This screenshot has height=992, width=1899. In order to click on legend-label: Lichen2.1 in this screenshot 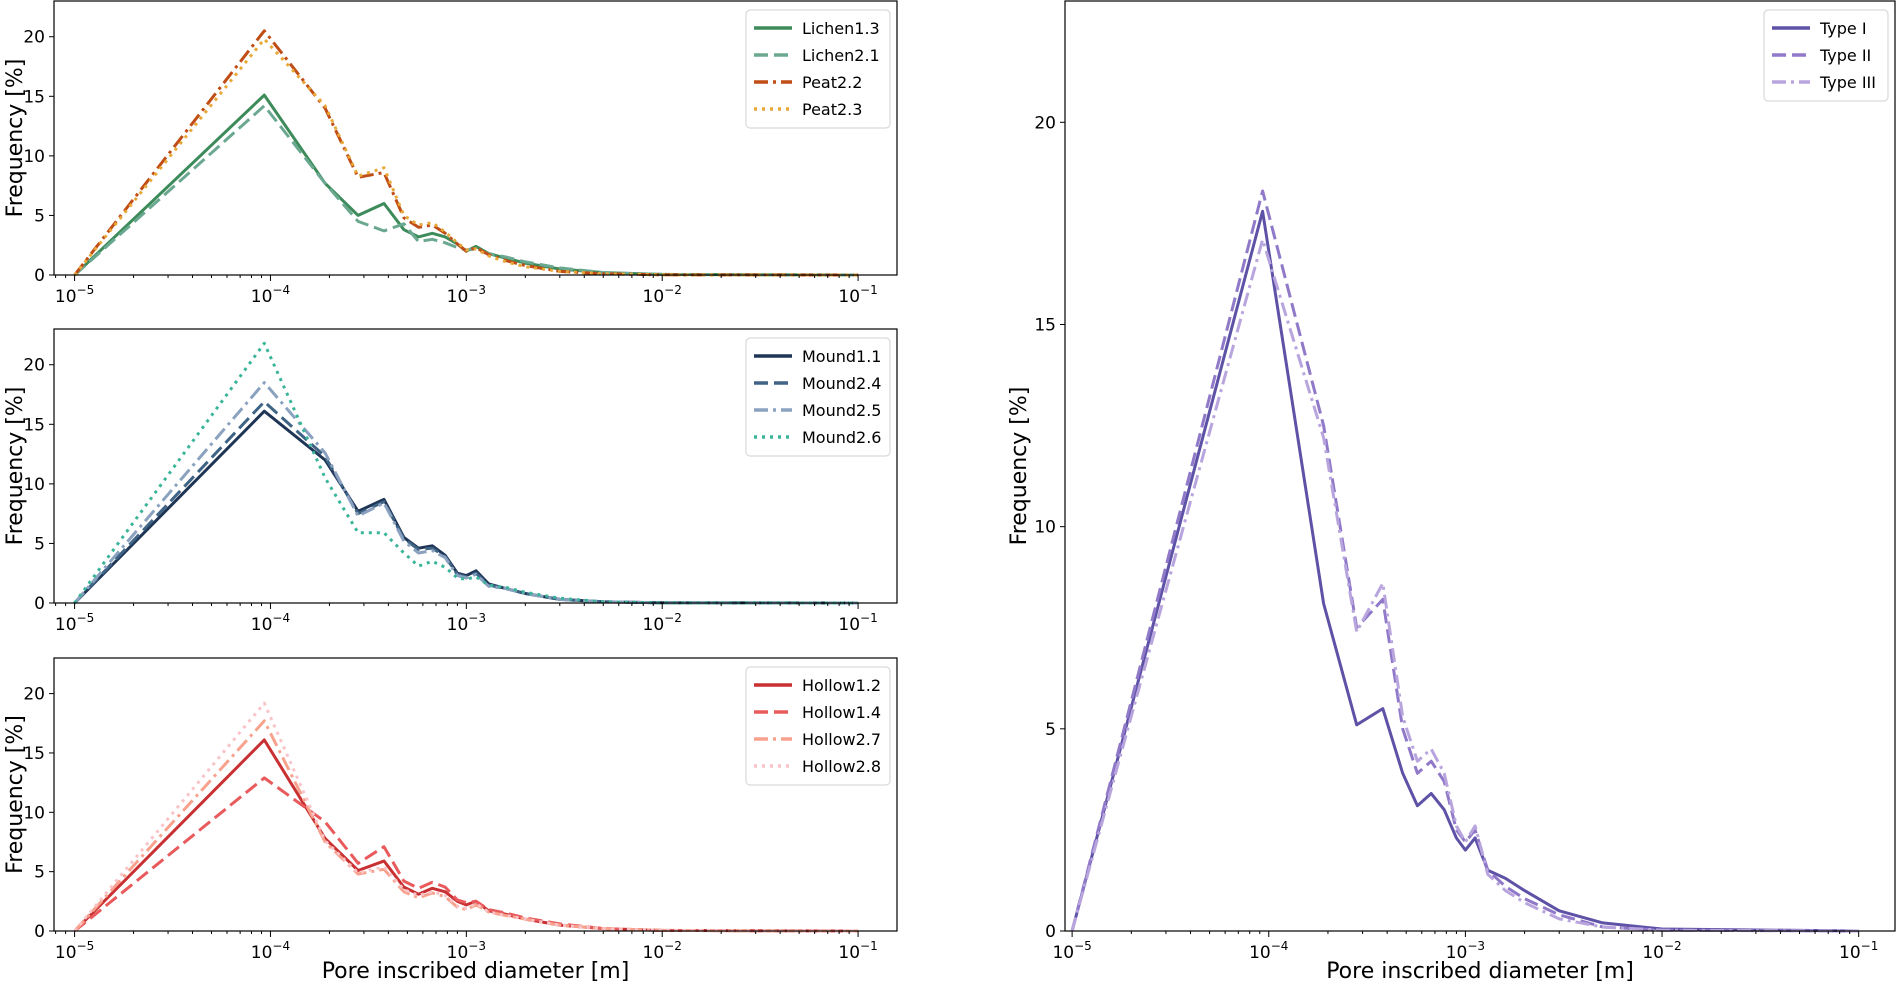, I will do `click(841, 55)`.